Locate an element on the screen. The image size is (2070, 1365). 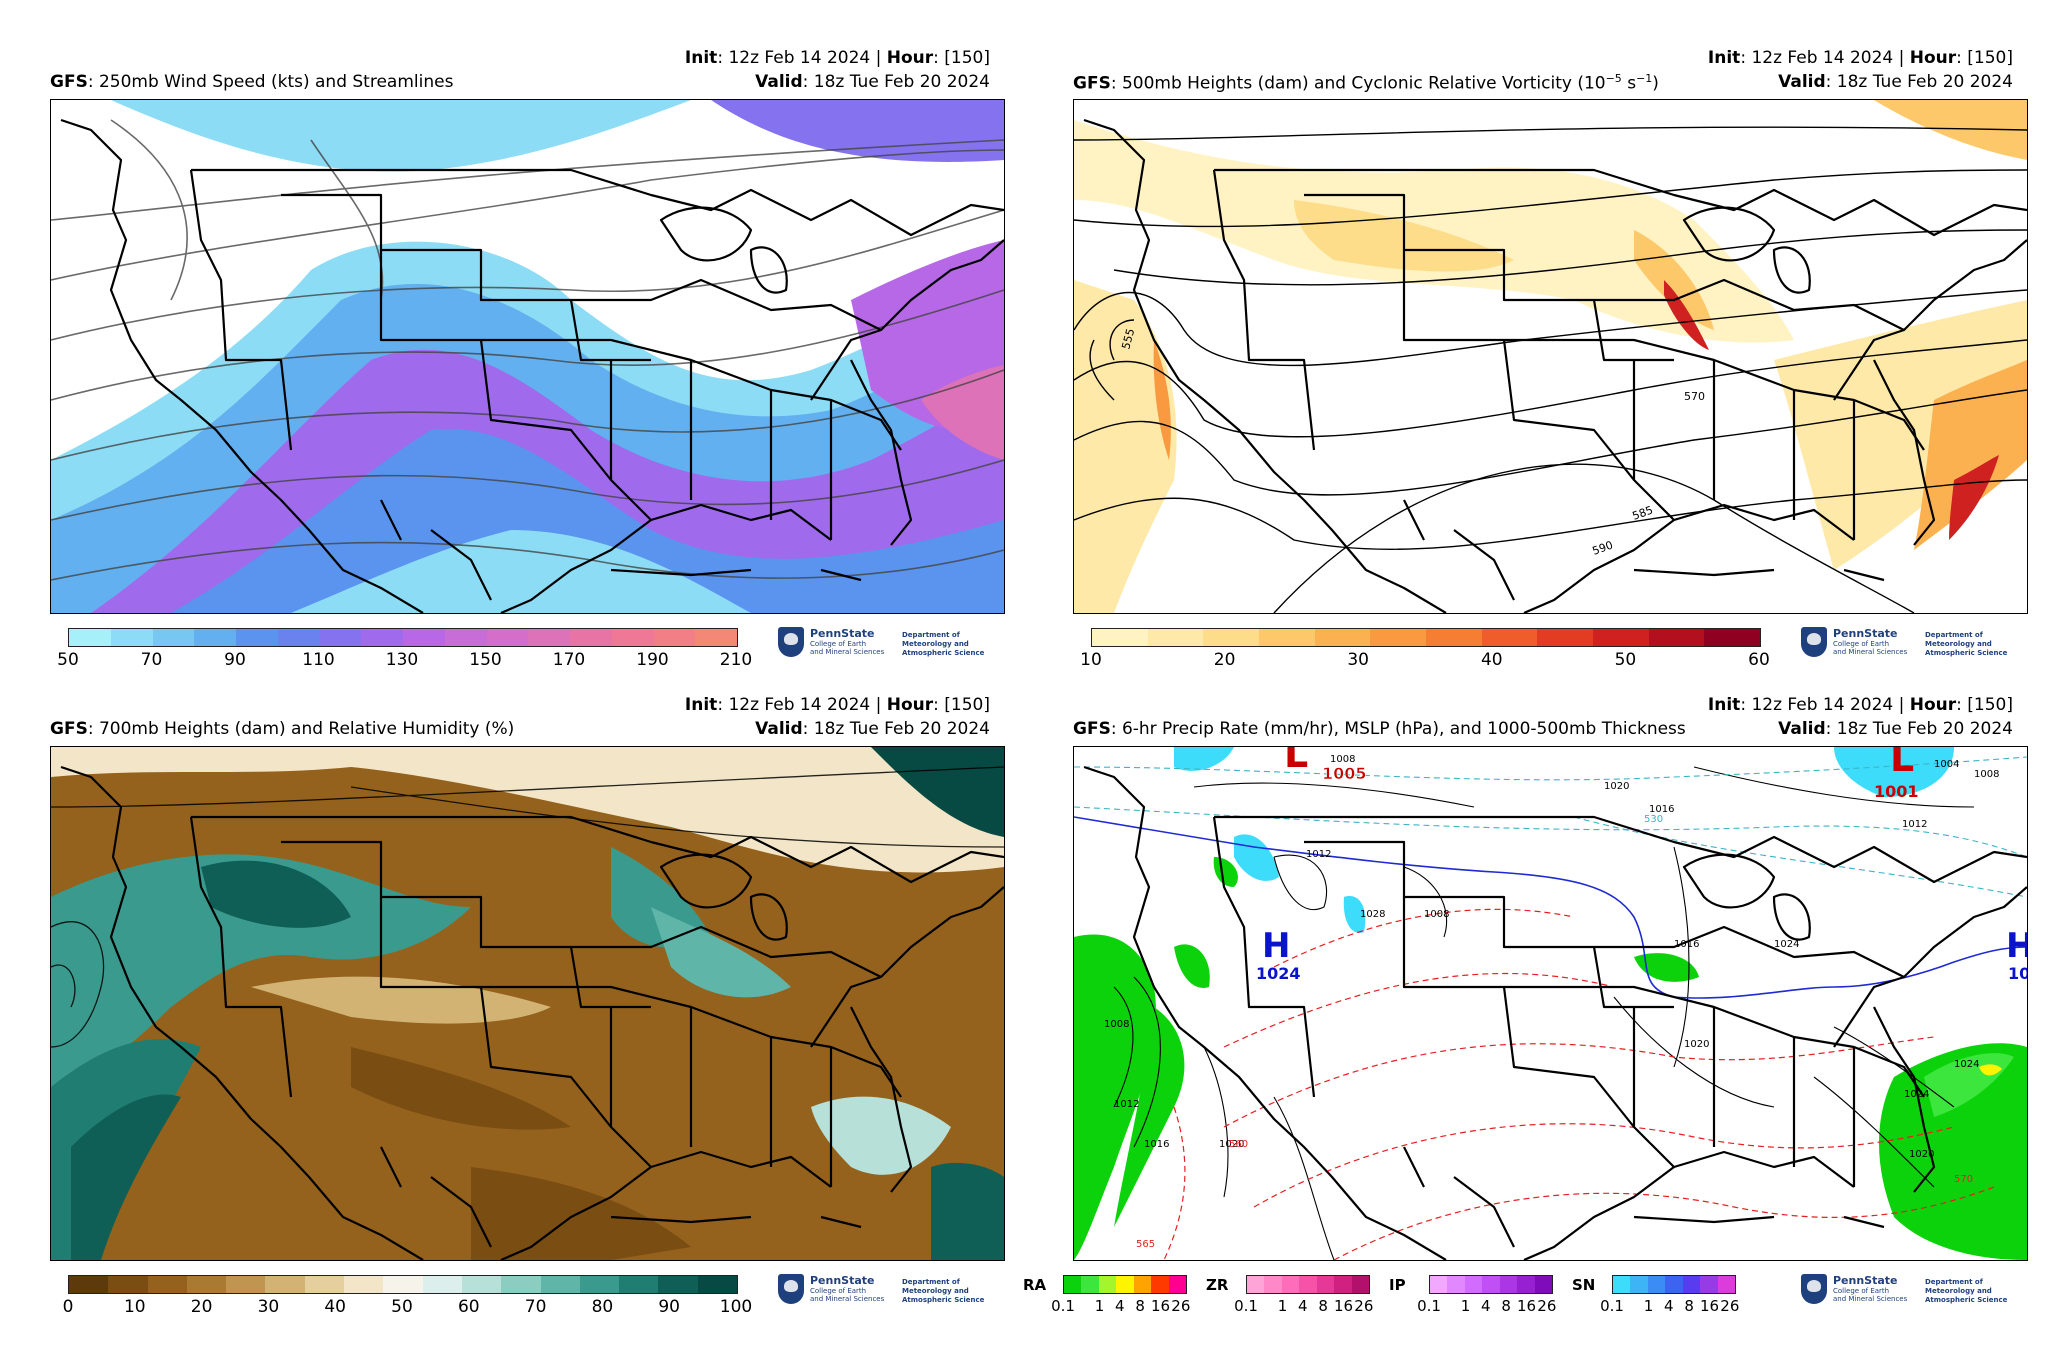
precip-tick: 1 is located at coordinates (1099, 1306).